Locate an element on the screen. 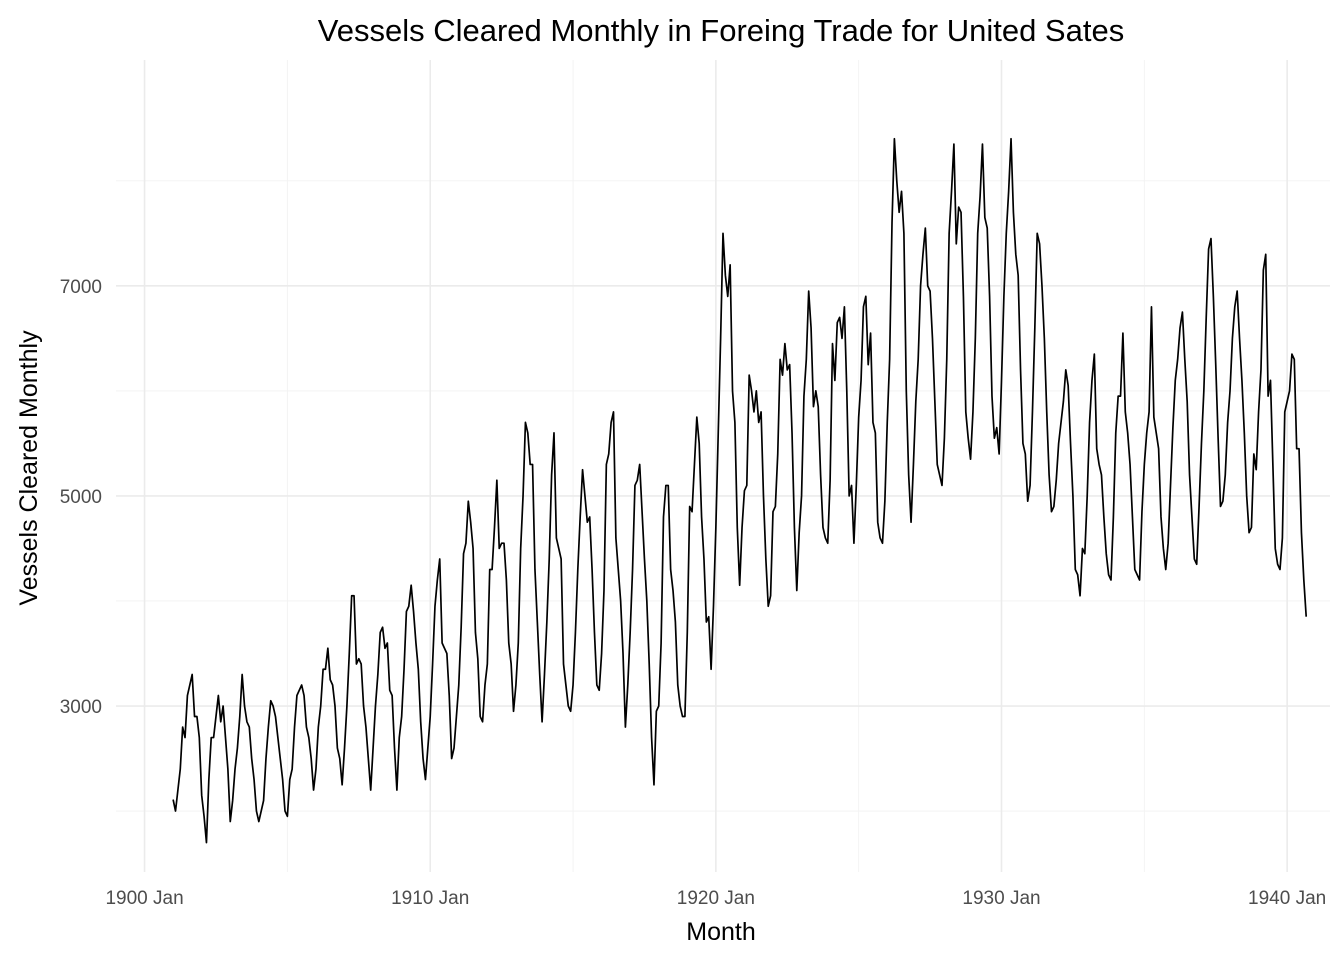 Image resolution: width=1344 pixels, height=960 pixels. y-tick-label: 3000 is located at coordinates (81, 707).